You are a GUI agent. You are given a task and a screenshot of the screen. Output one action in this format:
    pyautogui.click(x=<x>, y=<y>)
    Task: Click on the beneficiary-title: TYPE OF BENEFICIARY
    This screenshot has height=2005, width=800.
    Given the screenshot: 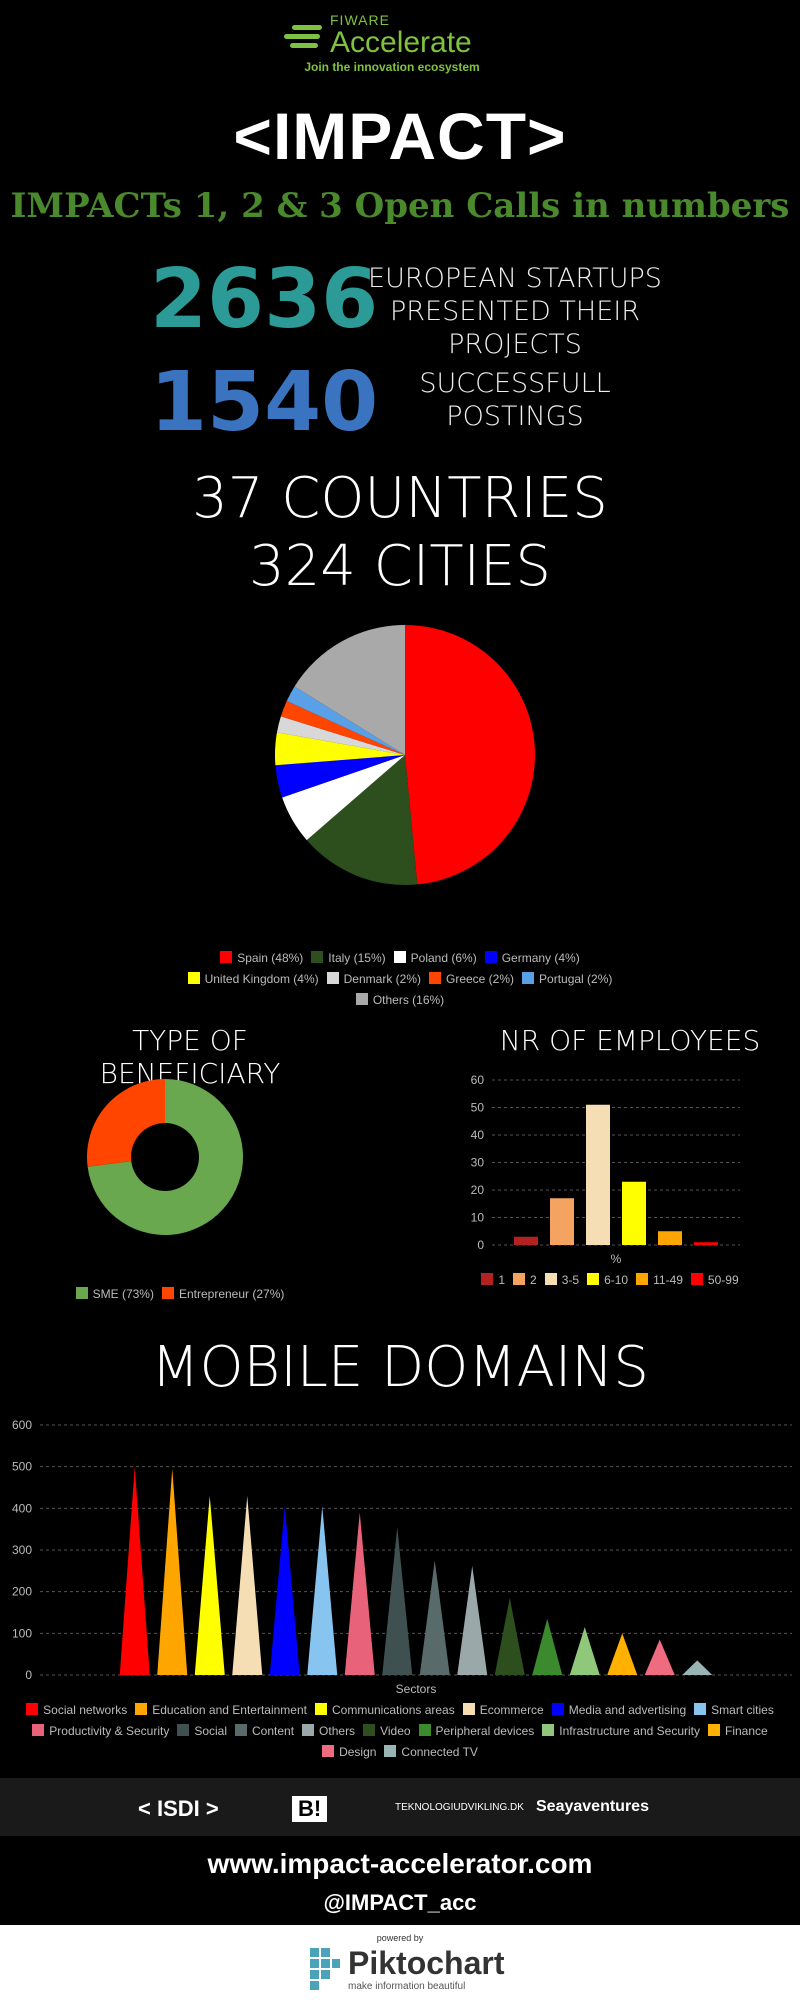 What is the action you would take?
    pyautogui.click(x=190, y=1057)
    